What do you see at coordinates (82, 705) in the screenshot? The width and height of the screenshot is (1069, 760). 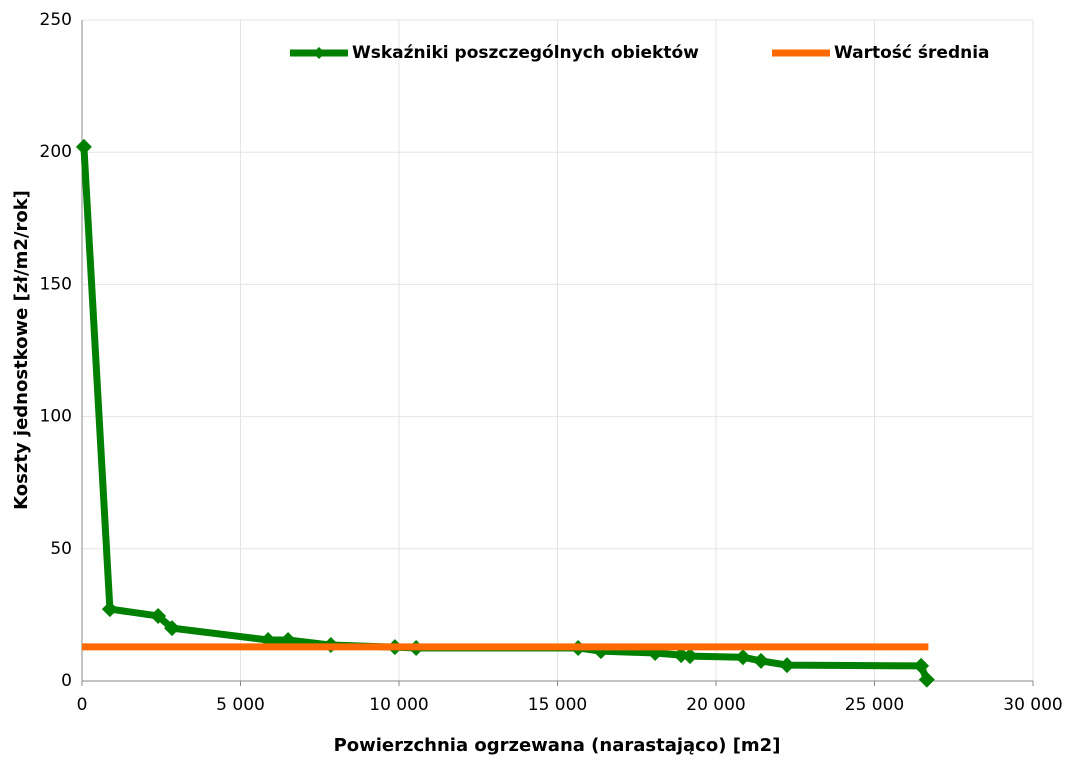 I see `x-tick-label: 0` at bounding box center [82, 705].